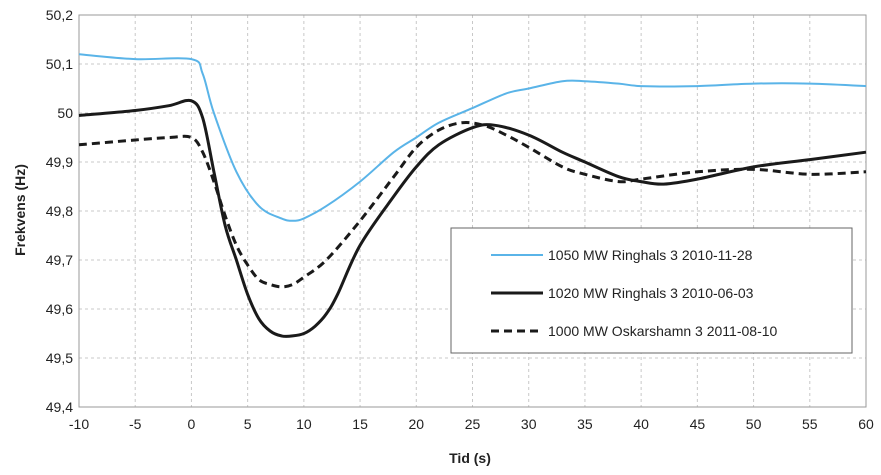  I want to click on x-tick-label: 55, so click(810, 424).